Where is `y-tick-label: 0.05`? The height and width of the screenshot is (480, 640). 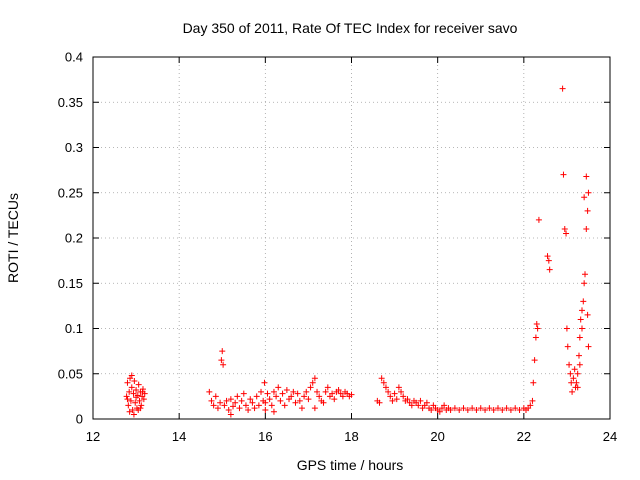 y-tick-label: 0.05 is located at coordinates (70, 373).